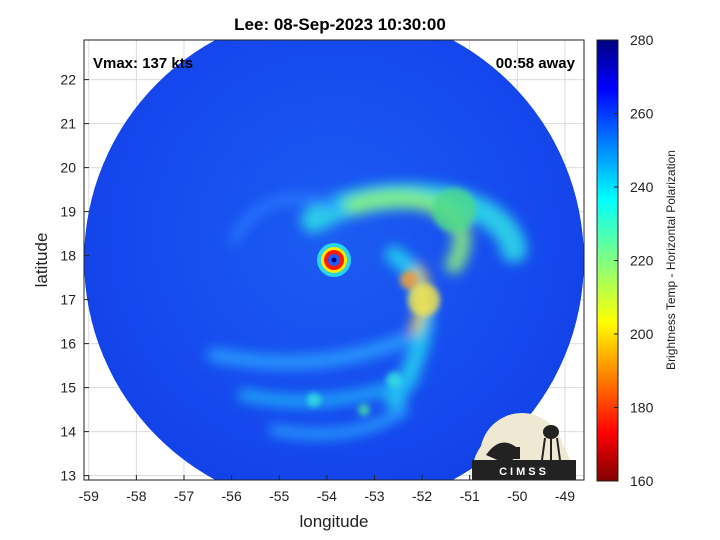 The height and width of the screenshot is (540, 720). What do you see at coordinates (136, 496) in the screenshot?
I see `x-tick-label: -58` at bounding box center [136, 496].